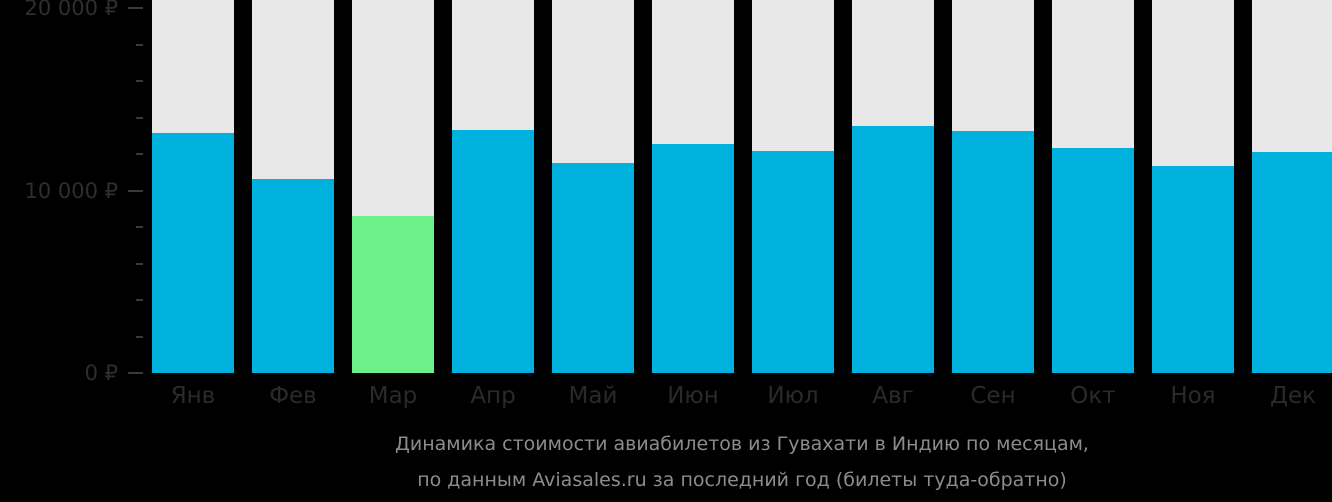 Image resolution: width=1332 pixels, height=502 pixels. I want to click on bar-cheapest-month, so click(393, 294).